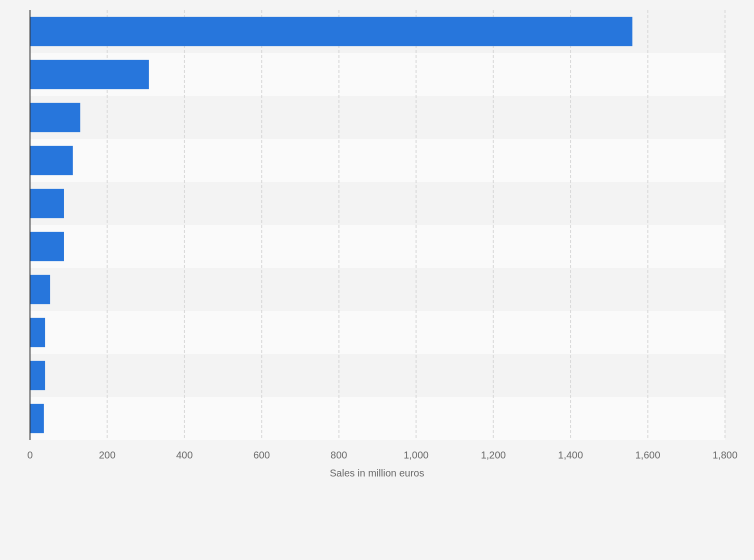 The image size is (754, 560). Describe the element at coordinates (30, 456) in the screenshot. I see `x-tick-label: 0` at that location.